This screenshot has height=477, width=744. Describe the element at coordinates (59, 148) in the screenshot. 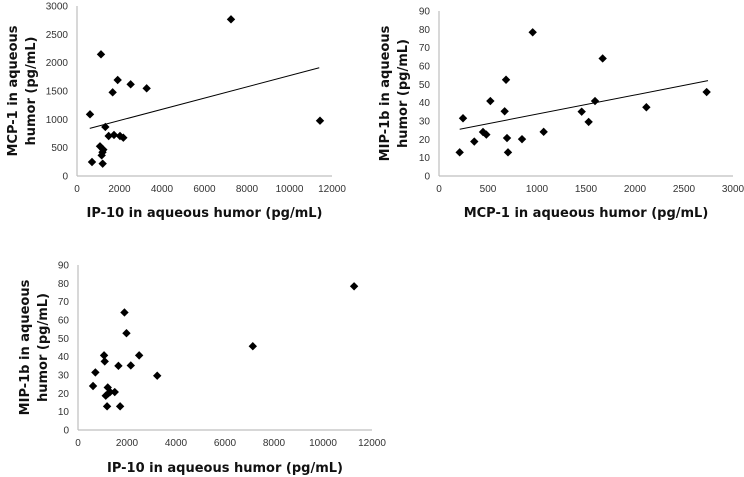

I see `y-tick-label: 500` at that location.